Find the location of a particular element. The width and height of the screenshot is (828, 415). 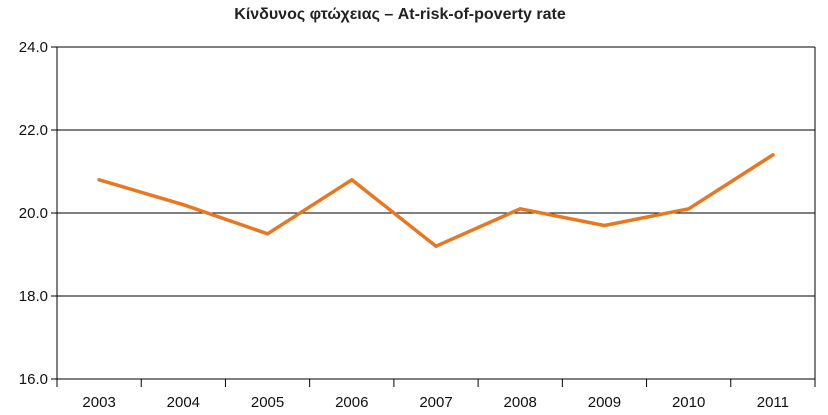

x-tick-label: 2004 is located at coordinates (183, 402).